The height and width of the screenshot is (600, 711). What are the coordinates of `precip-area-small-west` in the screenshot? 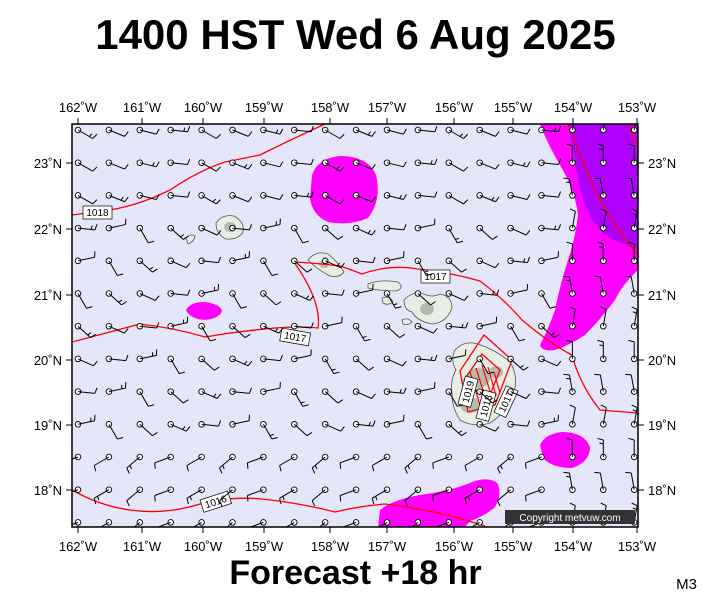 It's located at (204, 311).